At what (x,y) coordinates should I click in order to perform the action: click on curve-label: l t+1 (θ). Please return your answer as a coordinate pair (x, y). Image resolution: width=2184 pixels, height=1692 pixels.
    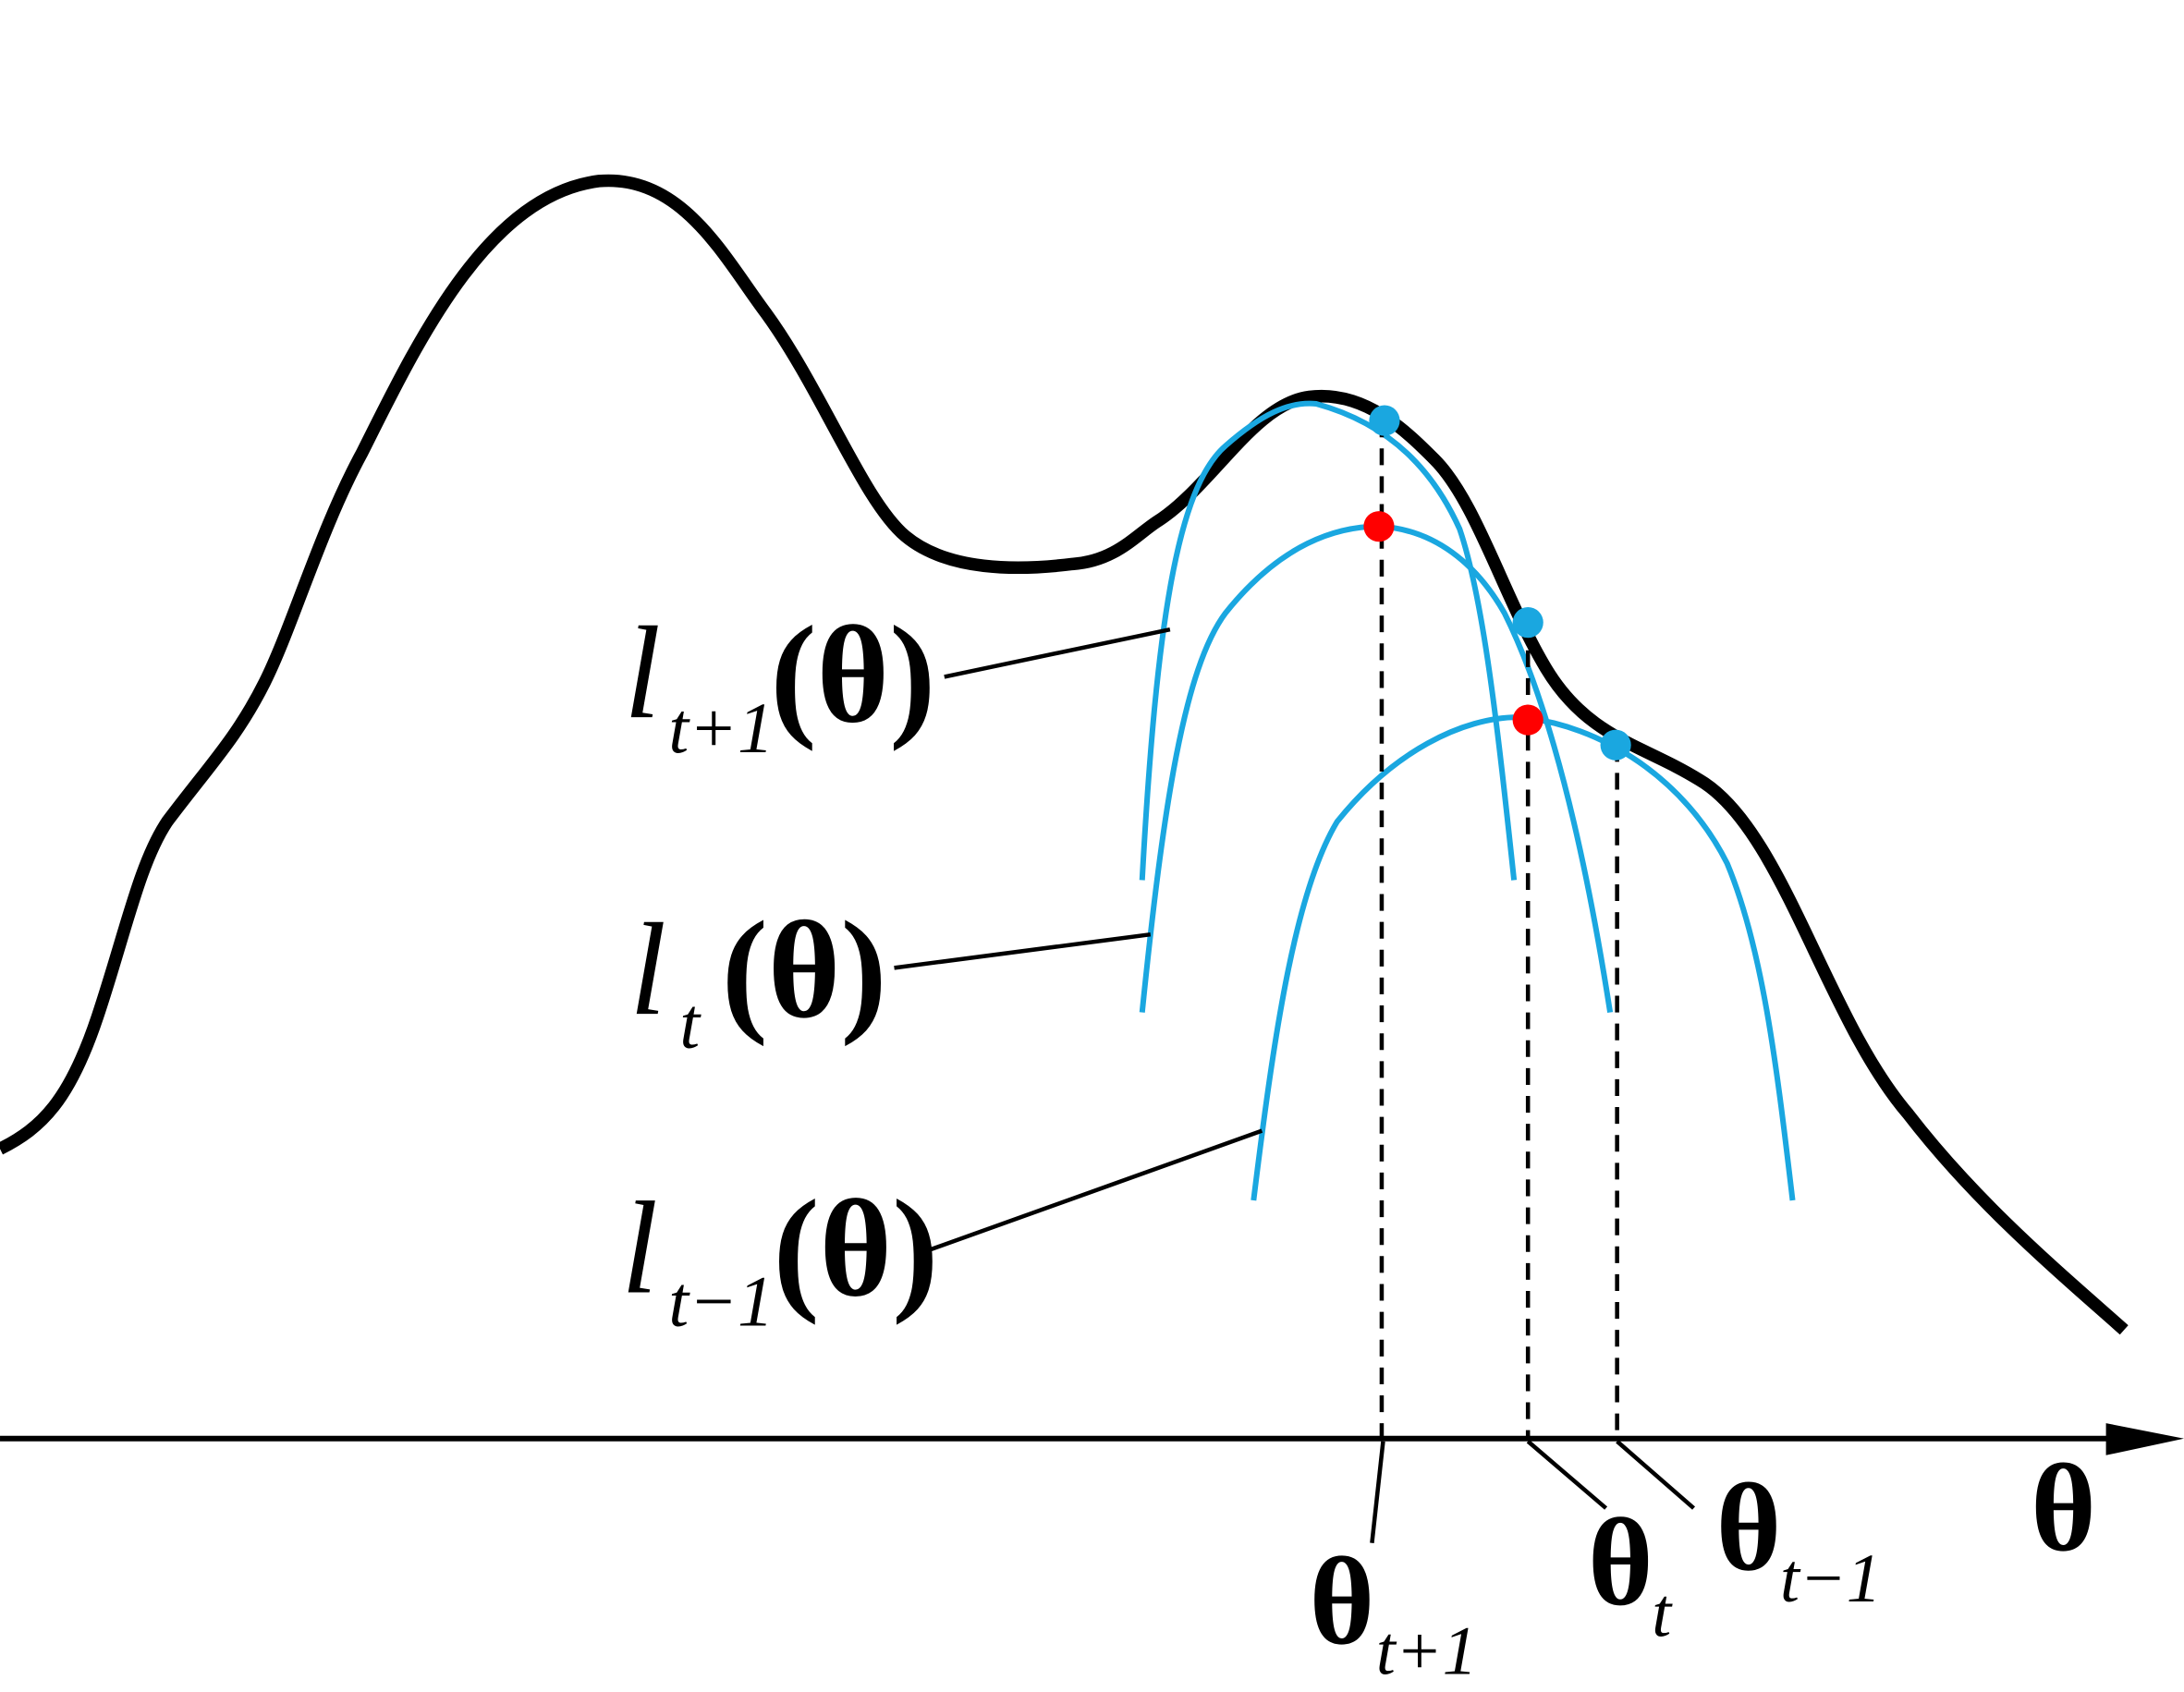
    Looking at the image, I should click on (779, 683).